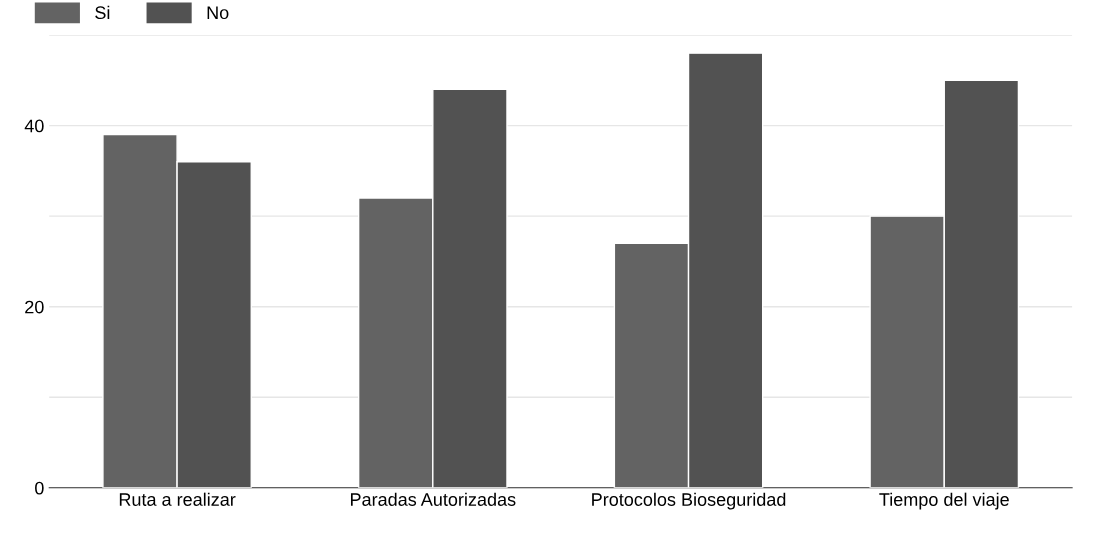 The image size is (1094, 539). I want to click on y-tick-label: 20, so click(34, 307).